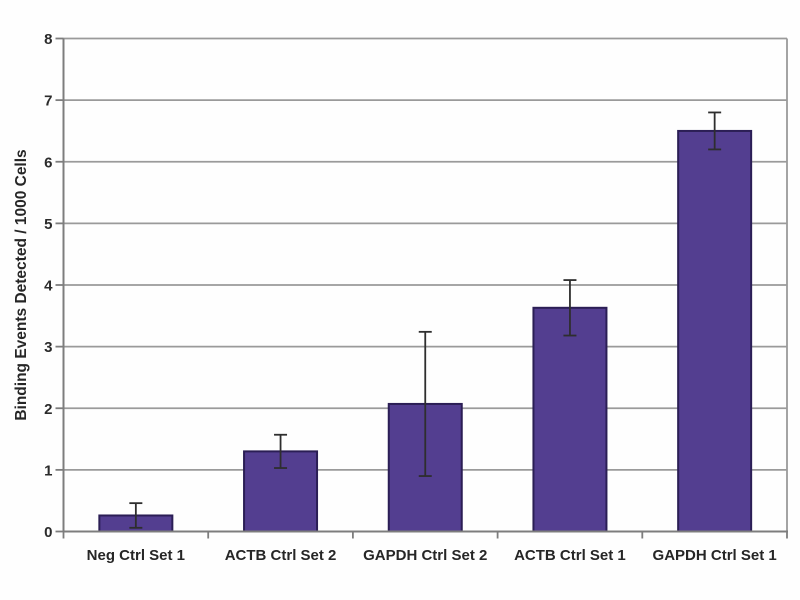 Image resolution: width=800 pixels, height=600 pixels. What do you see at coordinates (48, 532) in the screenshot?
I see `y-axis-tick-label: 0` at bounding box center [48, 532].